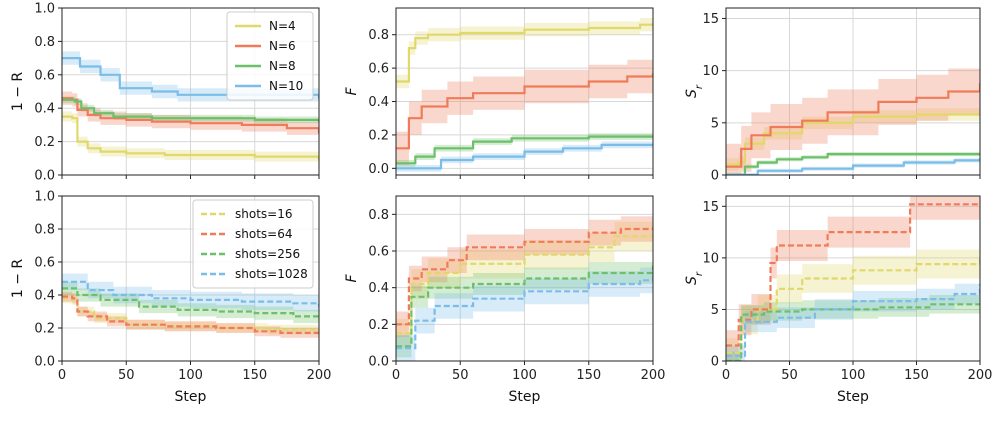  I want to click on subplot-p02: 0 5 10 15 Sr, so click(832, 95).